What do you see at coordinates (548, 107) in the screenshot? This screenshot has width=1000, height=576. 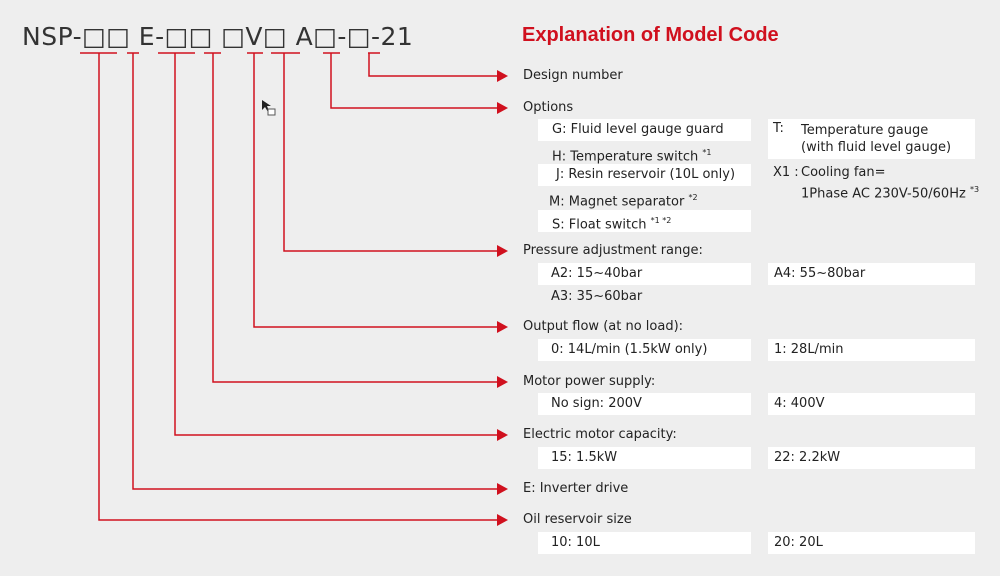 I see `options-label: Options` at bounding box center [548, 107].